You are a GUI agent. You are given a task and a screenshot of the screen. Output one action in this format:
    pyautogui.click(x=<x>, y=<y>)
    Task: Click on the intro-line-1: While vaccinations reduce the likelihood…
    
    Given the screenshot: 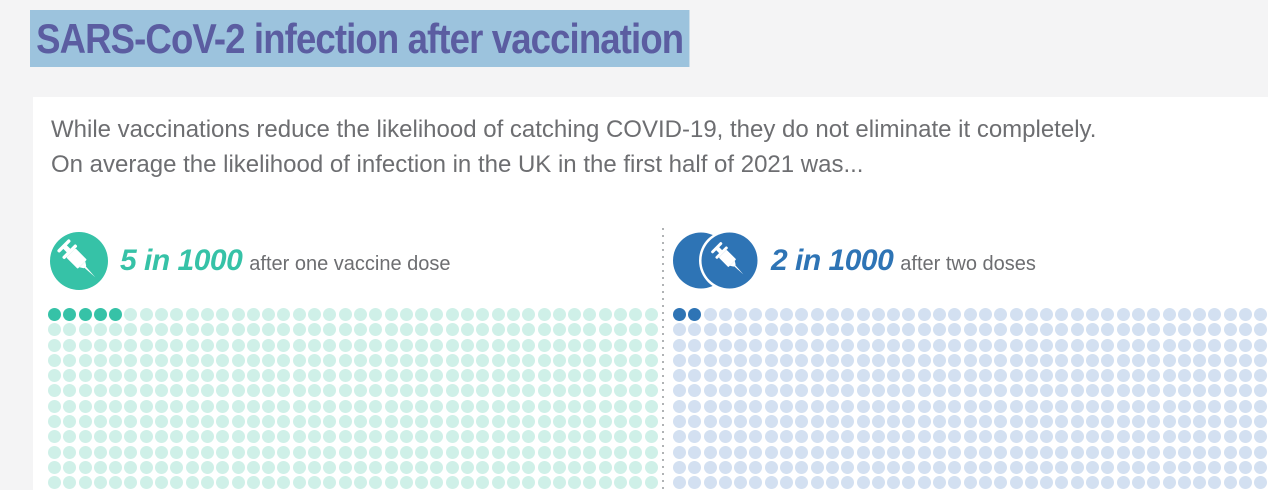 What is the action you would take?
    pyautogui.click(x=574, y=129)
    